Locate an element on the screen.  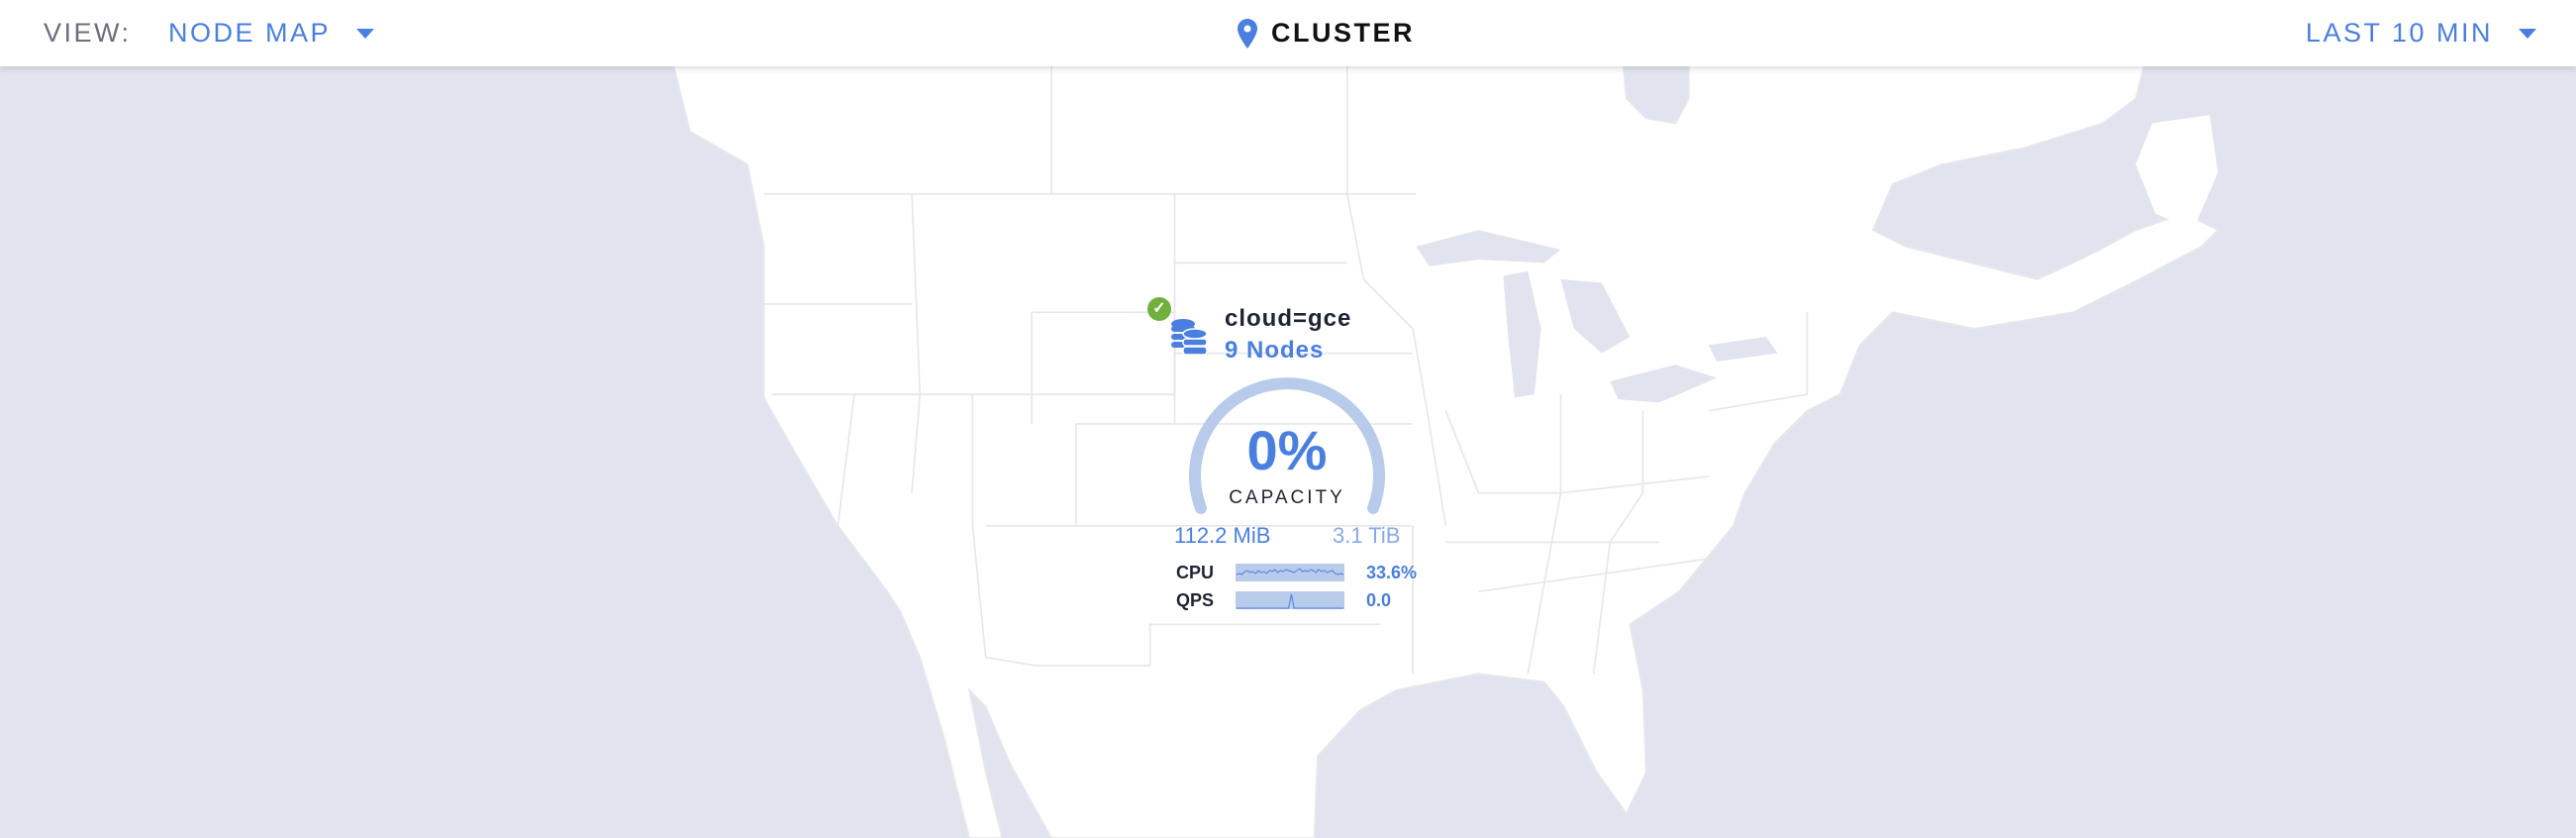
gauge-track is located at coordinates (1287, 445).